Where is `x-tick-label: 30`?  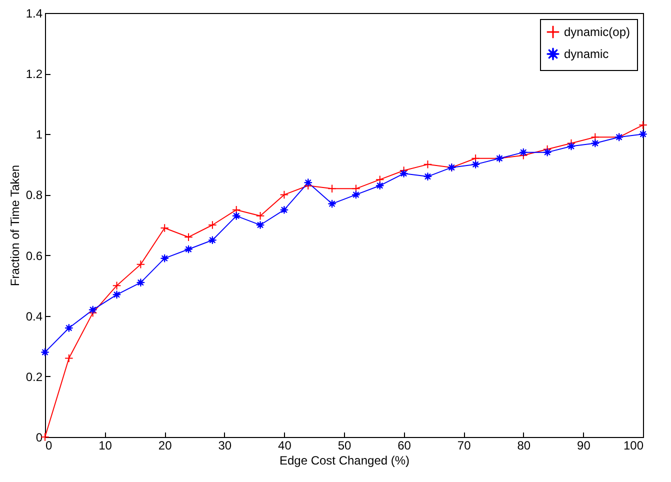
x-tick-label: 30 is located at coordinates (225, 445).